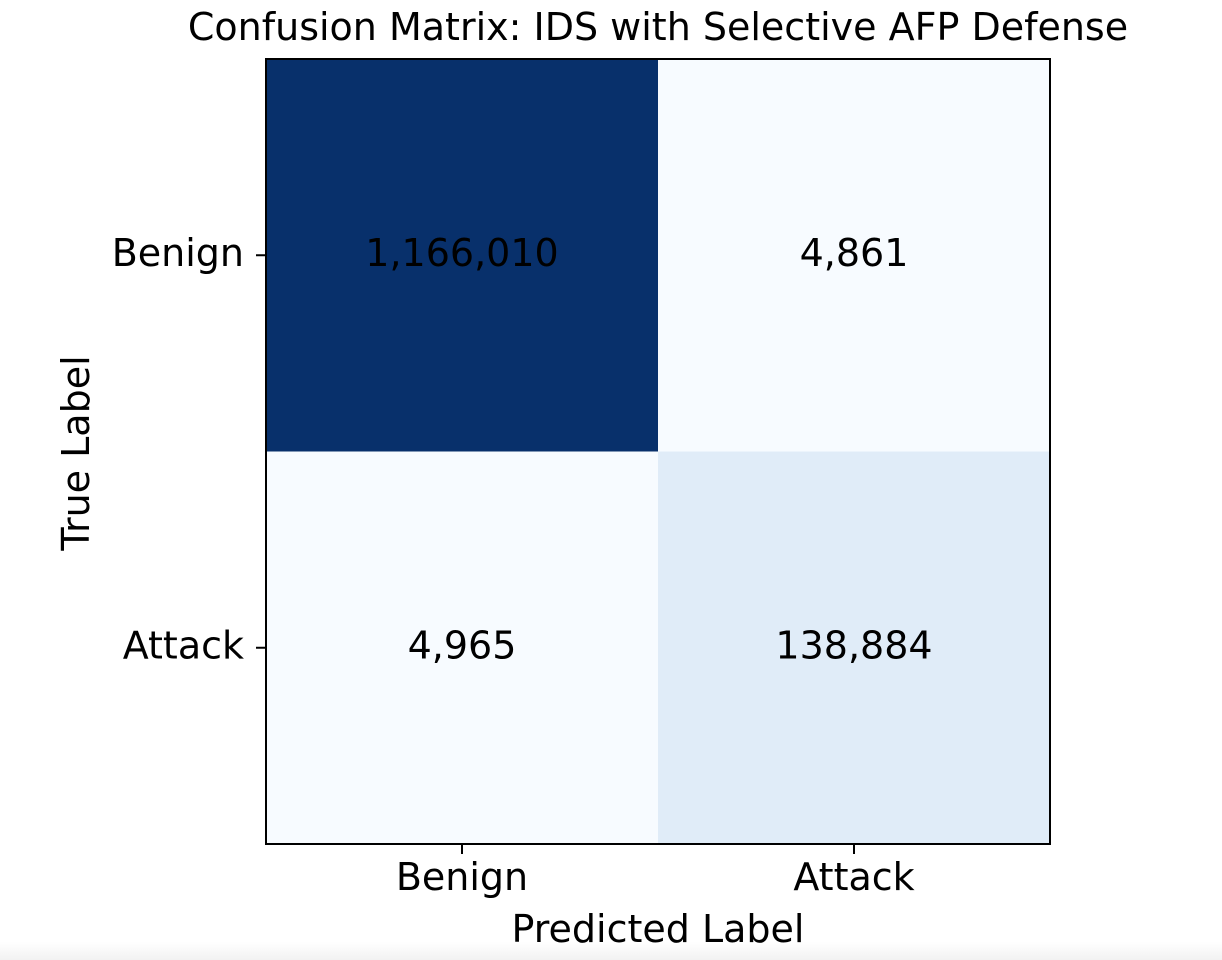 The width and height of the screenshot is (1222, 960). Describe the element at coordinates (178, 253) in the screenshot. I see `y-tick-label-benign: Benign` at that location.